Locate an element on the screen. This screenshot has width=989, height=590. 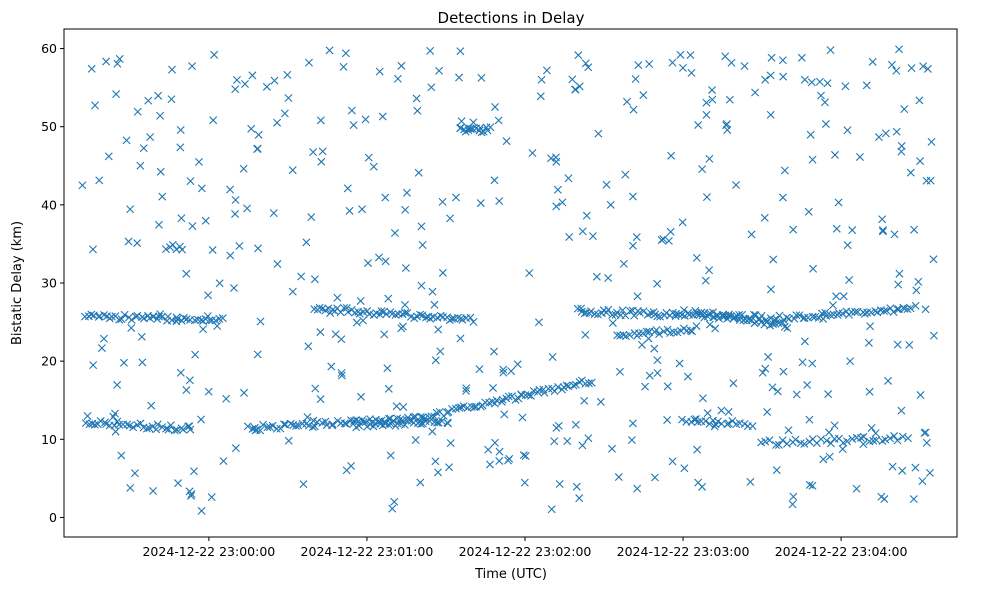
x-tick-label: 2024-12-22 23:04:00 is located at coordinates (841, 551).